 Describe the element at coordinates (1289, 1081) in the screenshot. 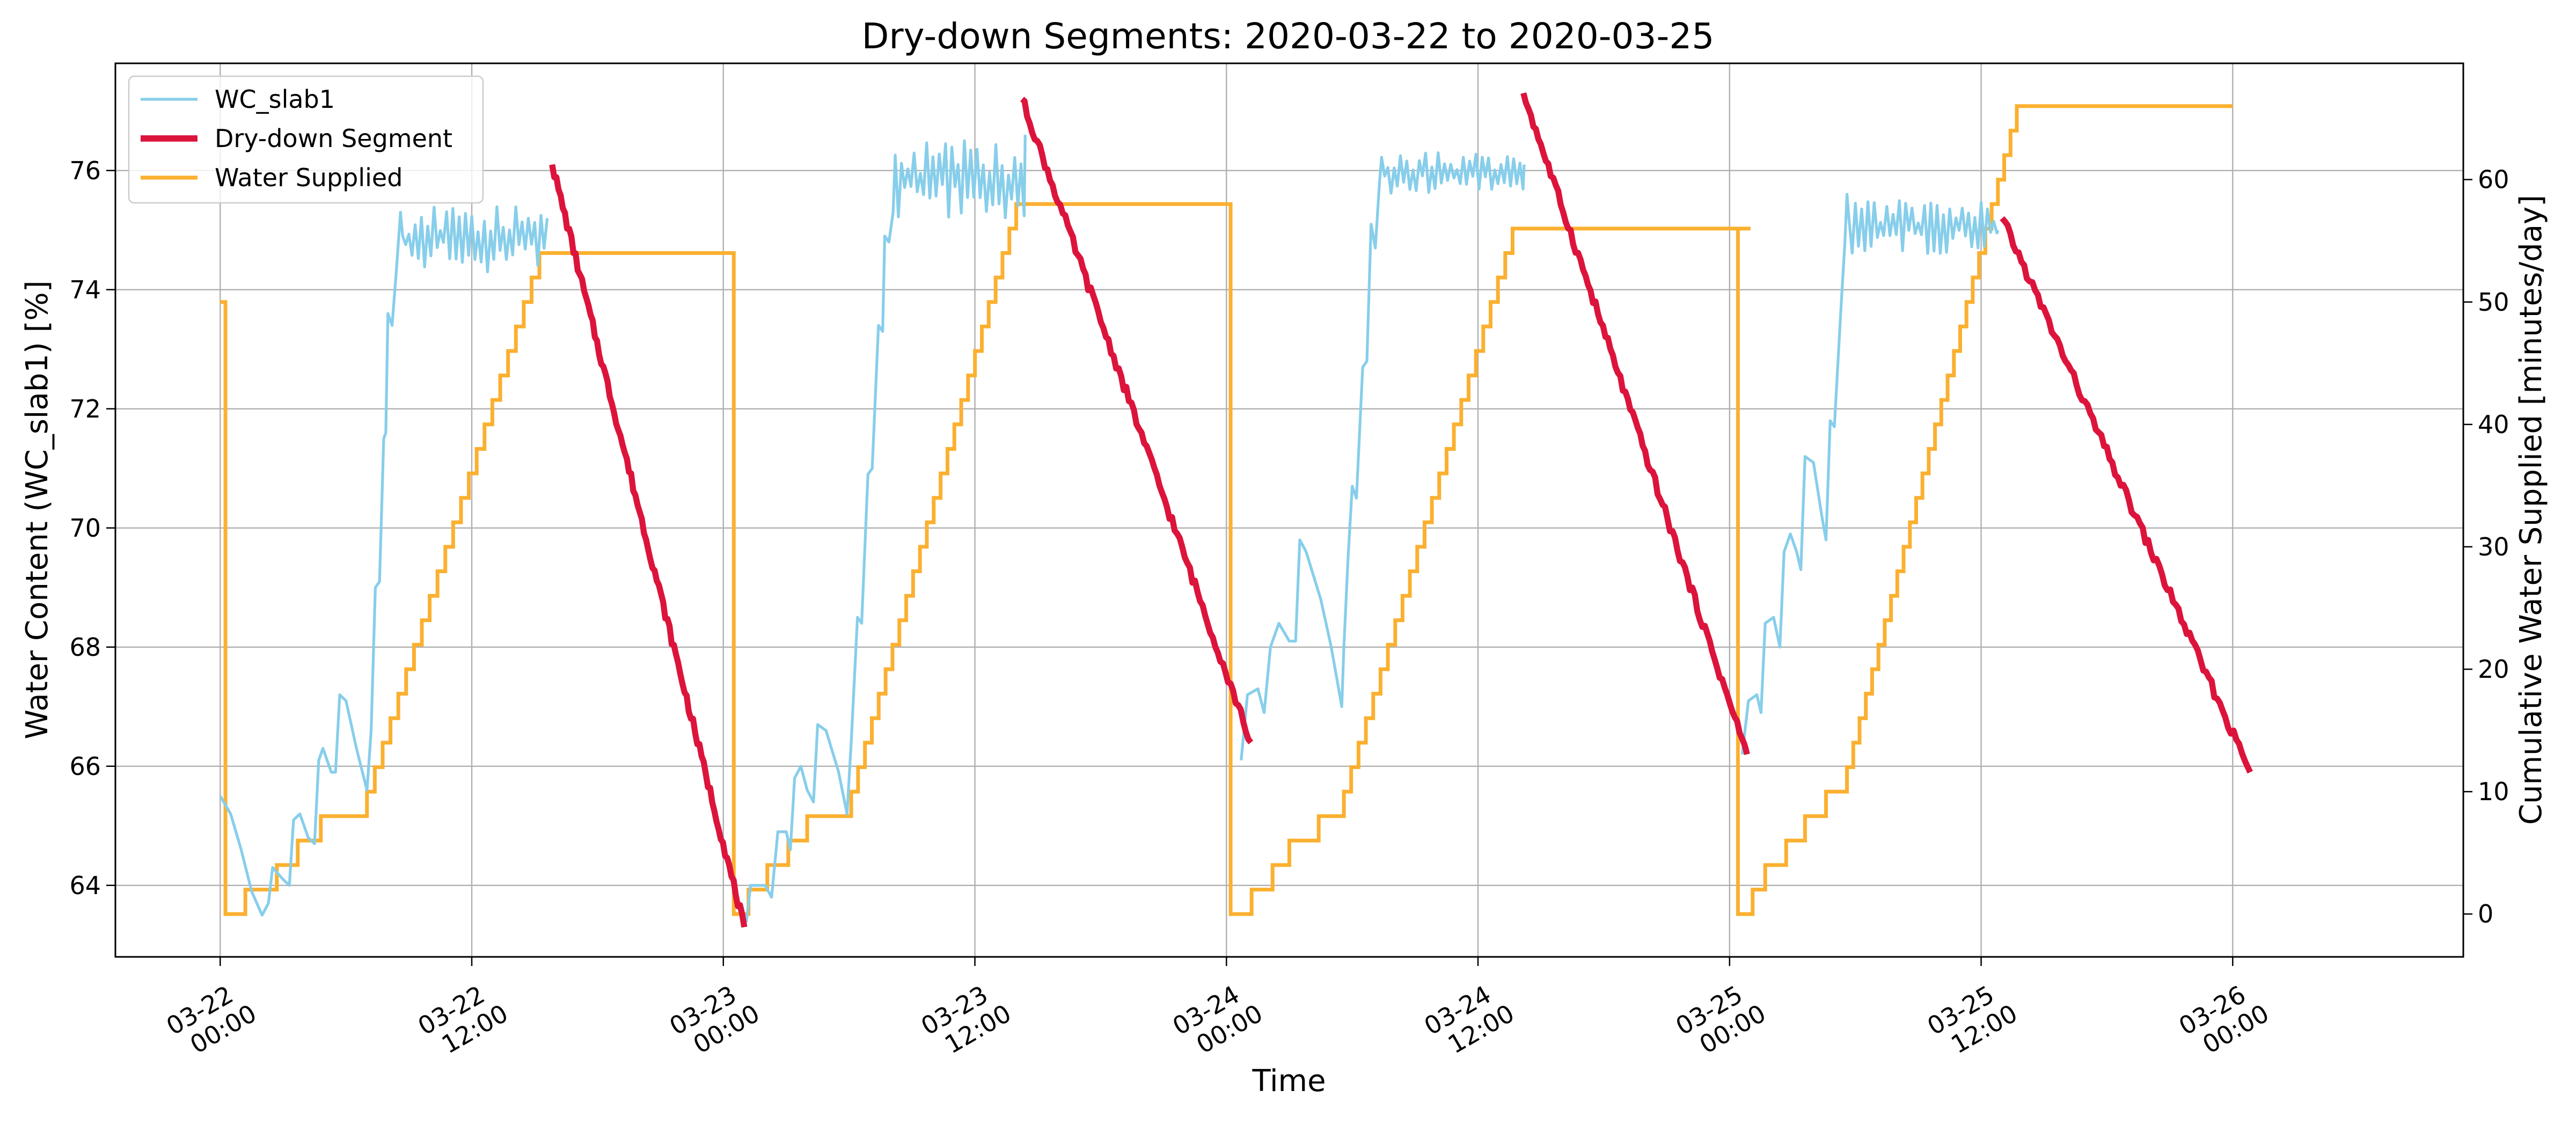

I see `x-axis-label: Time` at that location.